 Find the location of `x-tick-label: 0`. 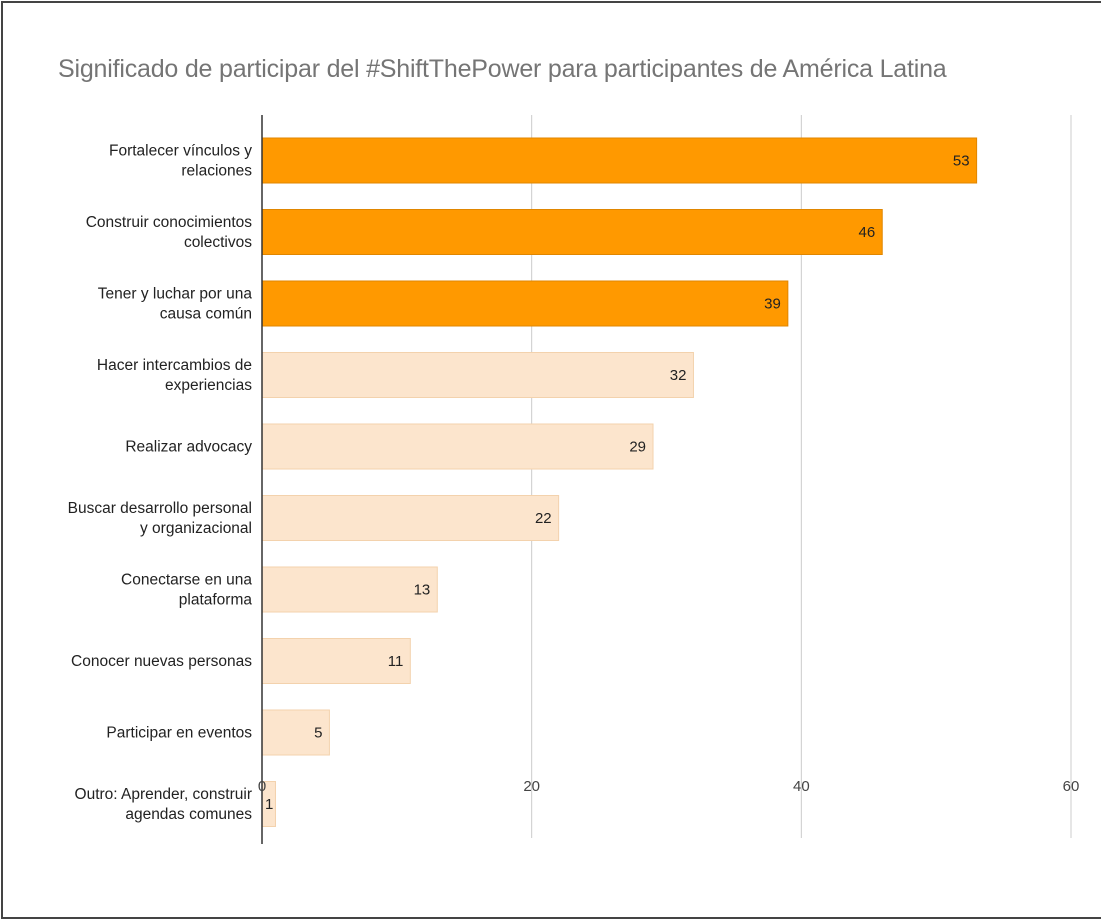

x-tick-label: 0 is located at coordinates (262, 786).